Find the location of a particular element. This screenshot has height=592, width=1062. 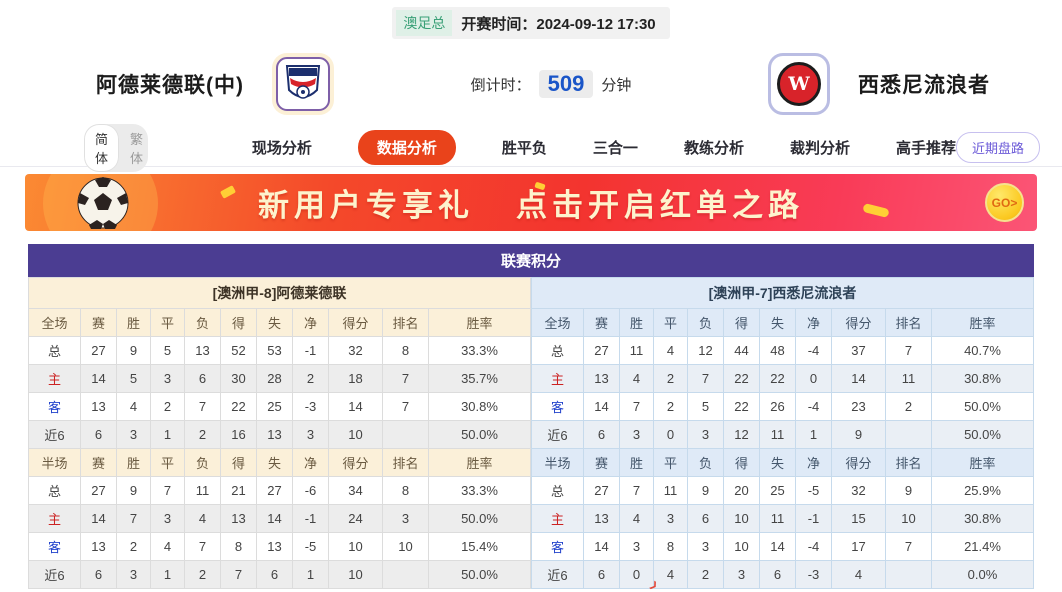

stat-cell: 22 is located at coordinates (741, 378).